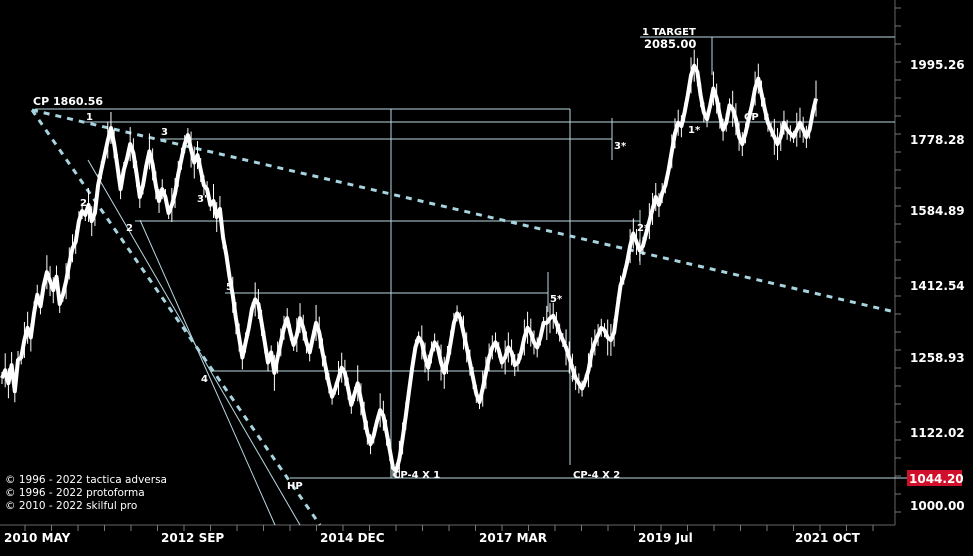  What do you see at coordinates (86, 480) in the screenshot?
I see `copyright-line: © 1996 - 2022 tactica adversa` at bounding box center [86, 480].